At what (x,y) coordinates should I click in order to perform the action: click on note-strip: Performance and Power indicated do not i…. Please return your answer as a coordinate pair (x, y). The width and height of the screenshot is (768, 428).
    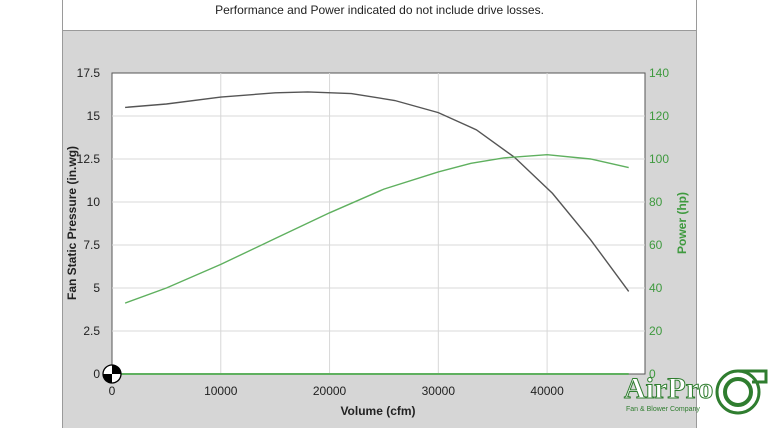
    Looking at the image, I should click on (379, 15).